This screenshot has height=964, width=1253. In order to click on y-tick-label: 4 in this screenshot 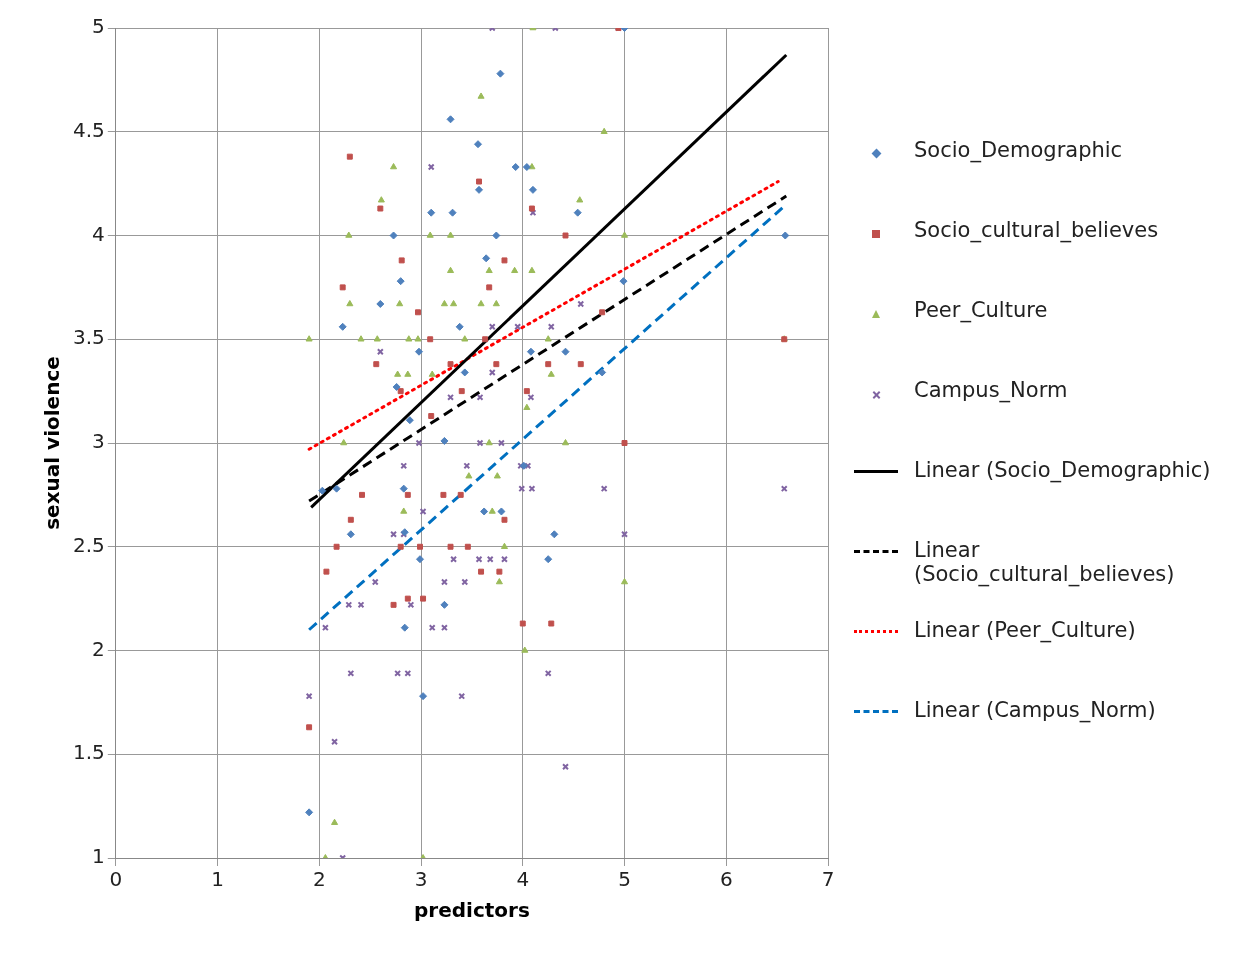, I will do `click(98, 233)`.